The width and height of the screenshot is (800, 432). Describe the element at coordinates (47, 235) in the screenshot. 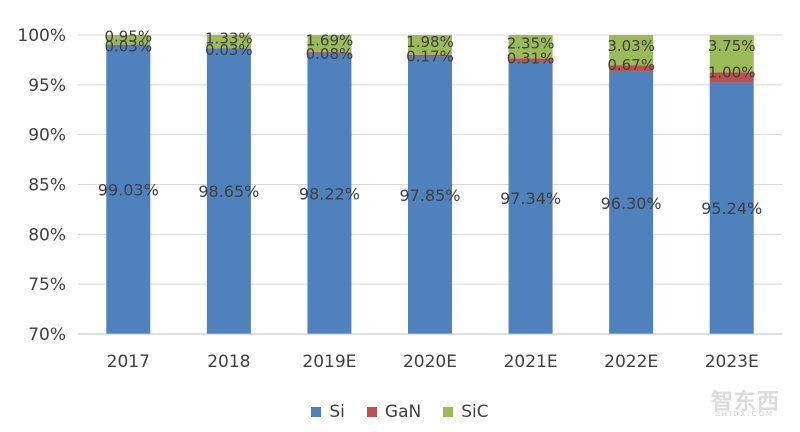

I see `y-tick-label: 80%` at that location.